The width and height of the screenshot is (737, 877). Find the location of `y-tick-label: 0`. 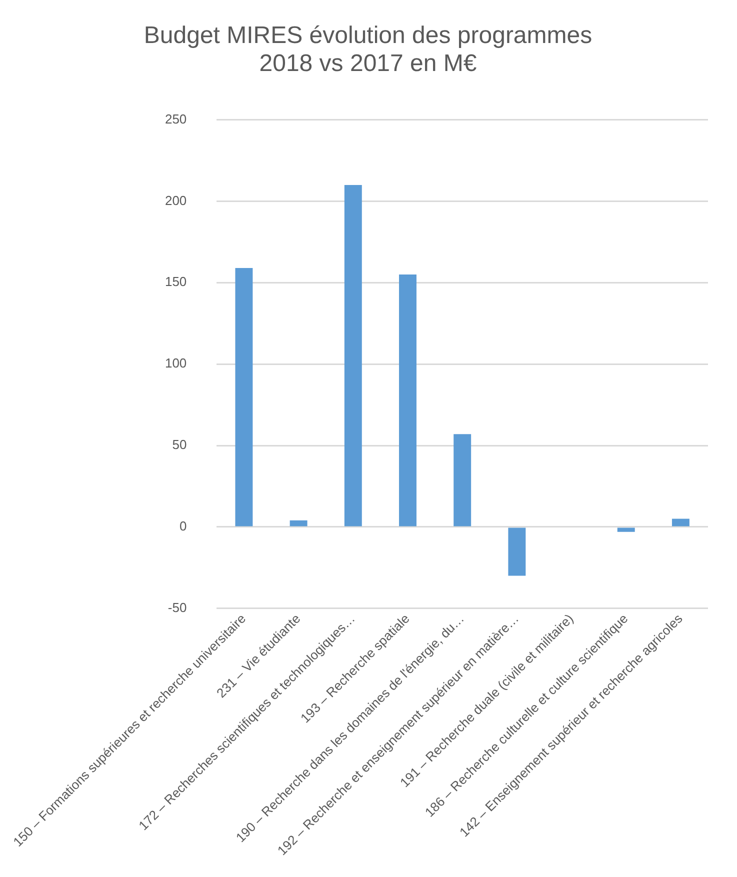

y-tick-label: 0 is located at coordinates (183, 526).